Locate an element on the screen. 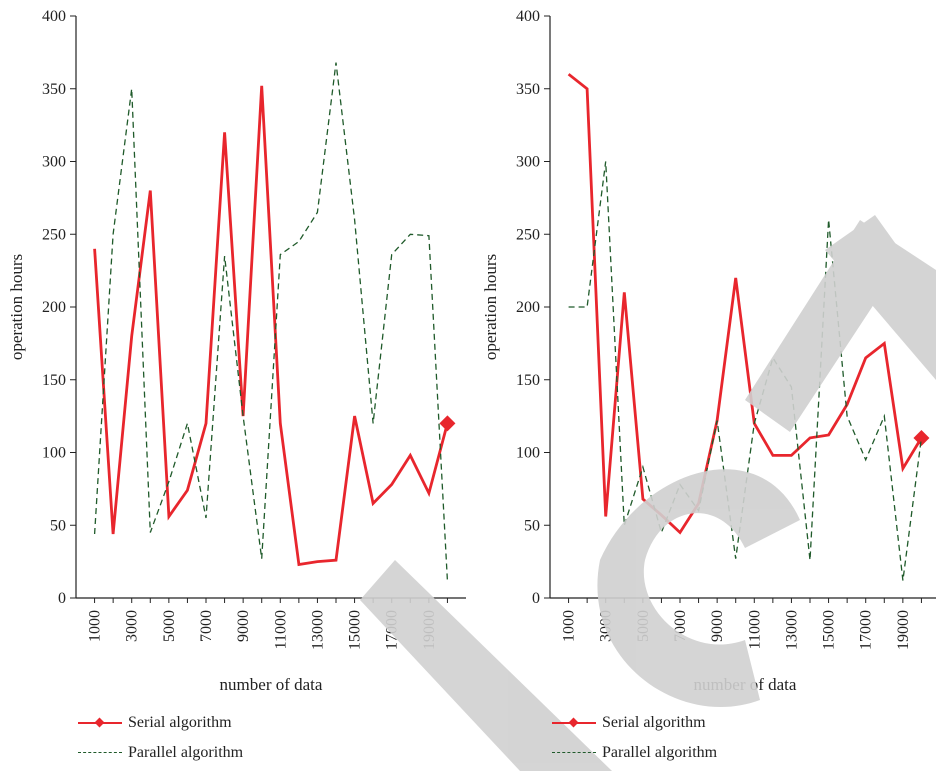  legend-right: Serial algorithm Parallel algorithm is located at coordinates (634, 738).